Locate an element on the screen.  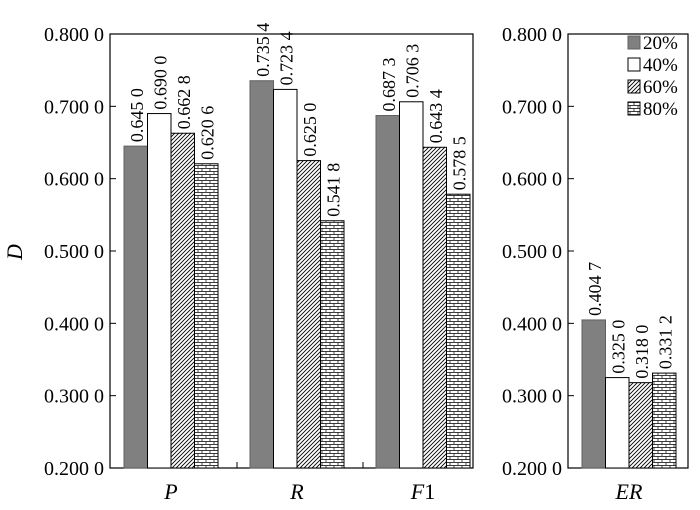
bar-value-label: 0.687 3 is located at coordinates (389, 85).